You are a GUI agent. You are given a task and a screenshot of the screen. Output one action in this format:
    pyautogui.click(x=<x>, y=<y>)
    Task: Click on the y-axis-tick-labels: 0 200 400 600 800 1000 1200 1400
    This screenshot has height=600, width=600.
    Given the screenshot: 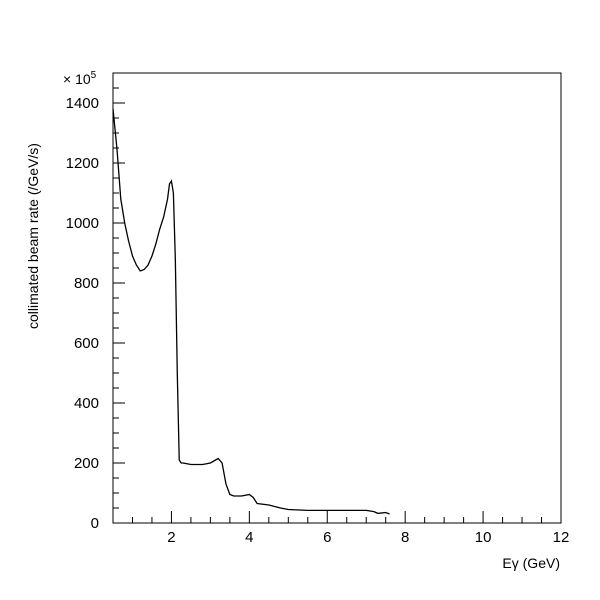 What is the action you would take?
    pyautogui.click(x=82, y=313)
    